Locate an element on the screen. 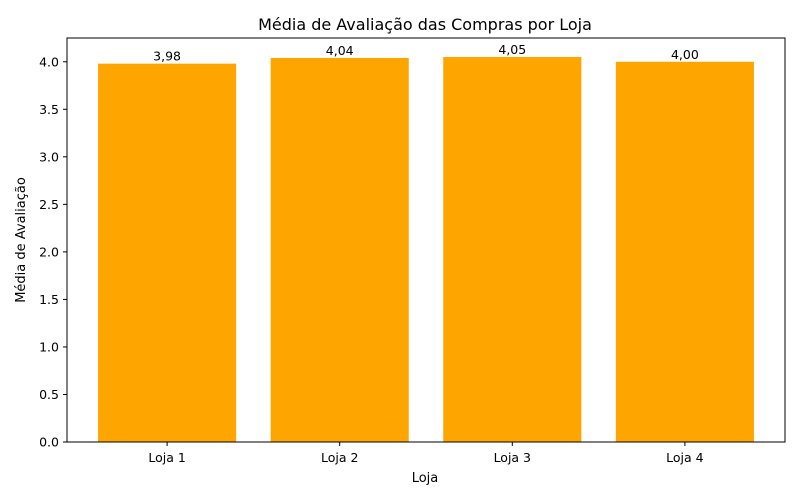 This screenshot has height=501, width=796. x-tick-label-3: Loja 3 is located at coordinates (512, 457).